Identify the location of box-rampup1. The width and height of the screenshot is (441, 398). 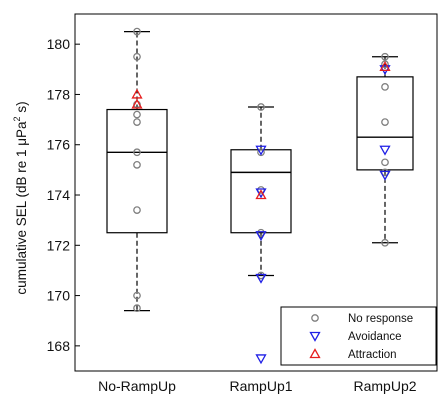
(261, 191).